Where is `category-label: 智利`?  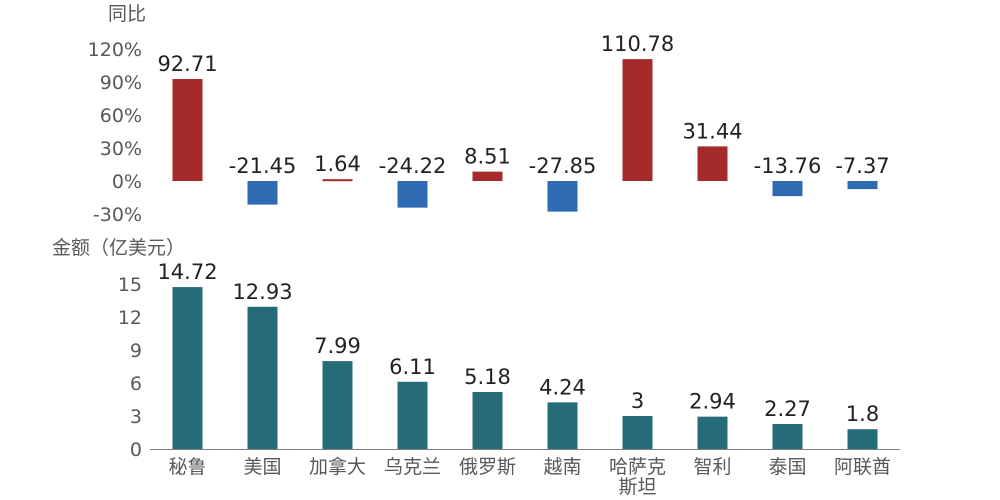 category-label: 智利 is located at coordinates (712, 467).